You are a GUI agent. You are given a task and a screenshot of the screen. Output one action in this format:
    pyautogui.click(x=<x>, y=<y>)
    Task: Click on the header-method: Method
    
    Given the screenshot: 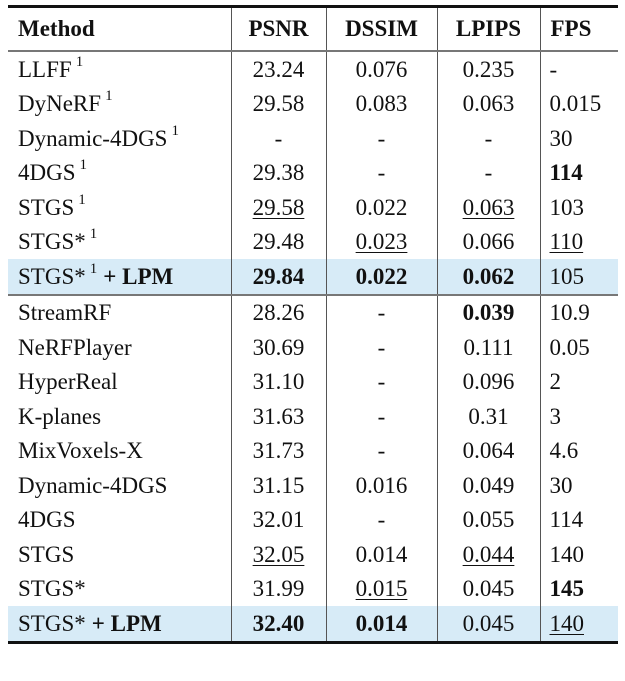 What is the action you would take?
    pyautogui.click(x=56, y=28)
    